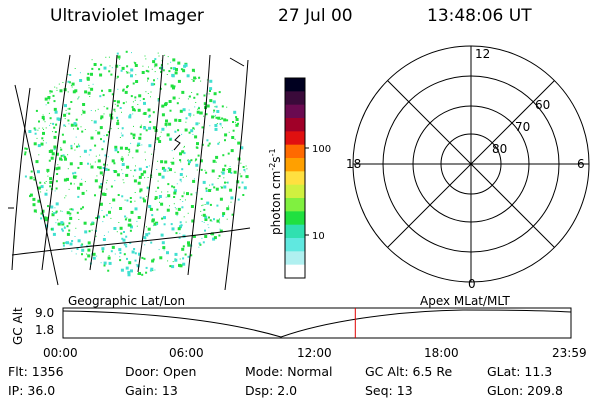 The height and width of the screenshot is (400, 600). I want to click on gc-altitude: GC Alt: 6.5 Re, so click(409, 371).